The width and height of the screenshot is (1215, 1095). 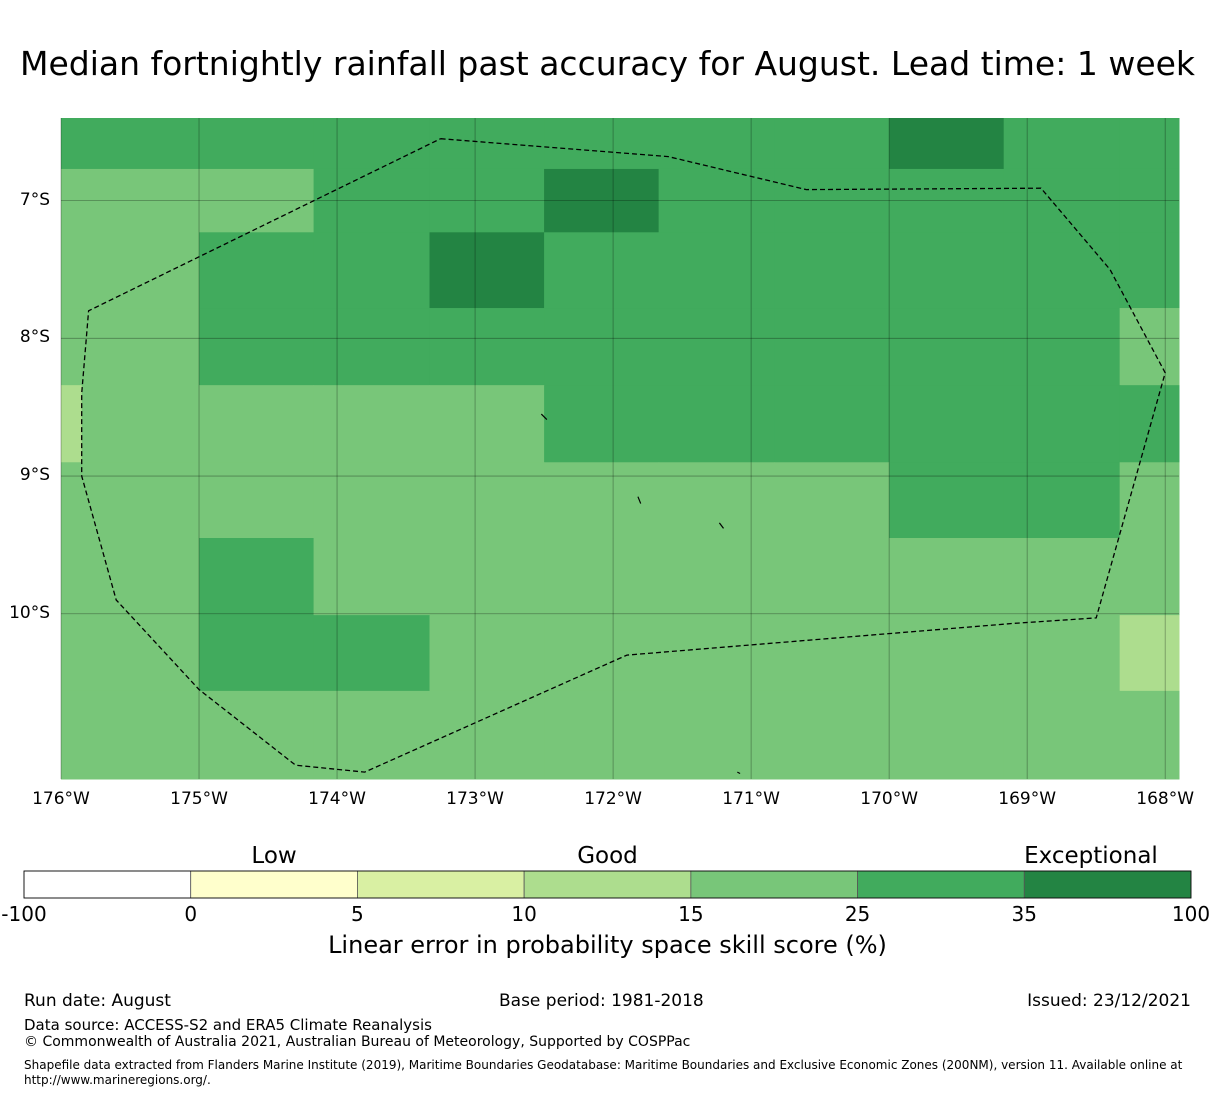 What do you see at coordinates (751, 799) in the screenshot?
I see `lon-tick-label: 171°W` at bounding box center [751, 799].